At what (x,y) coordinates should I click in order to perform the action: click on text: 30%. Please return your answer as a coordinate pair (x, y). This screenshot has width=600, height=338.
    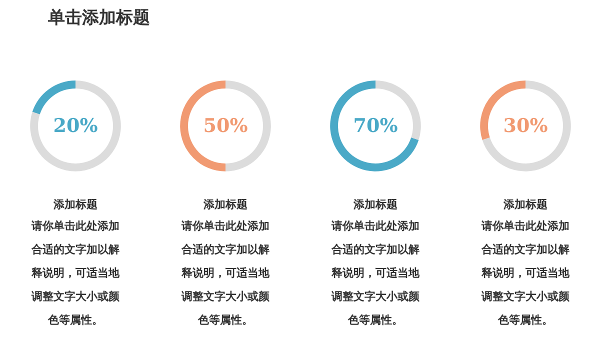
    Looking at the image, I should click on (525, 125).